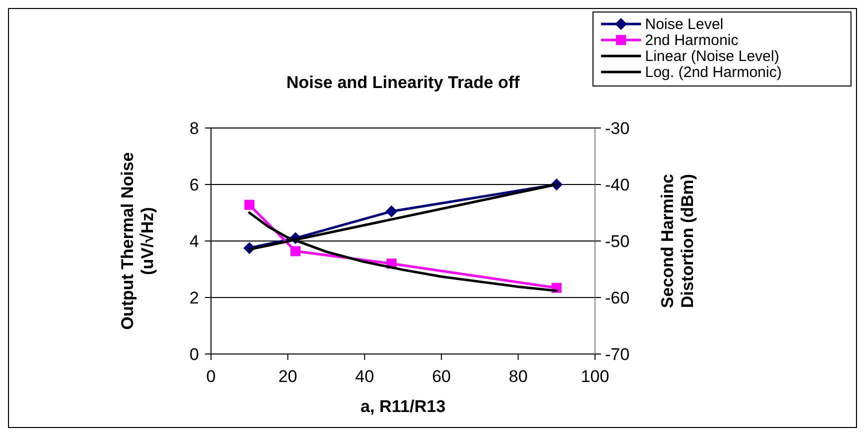  What do you see at coordinates (364, 376) in the screenshot?
I see `x-tick-label: 40` at bounding box center [364, 376].